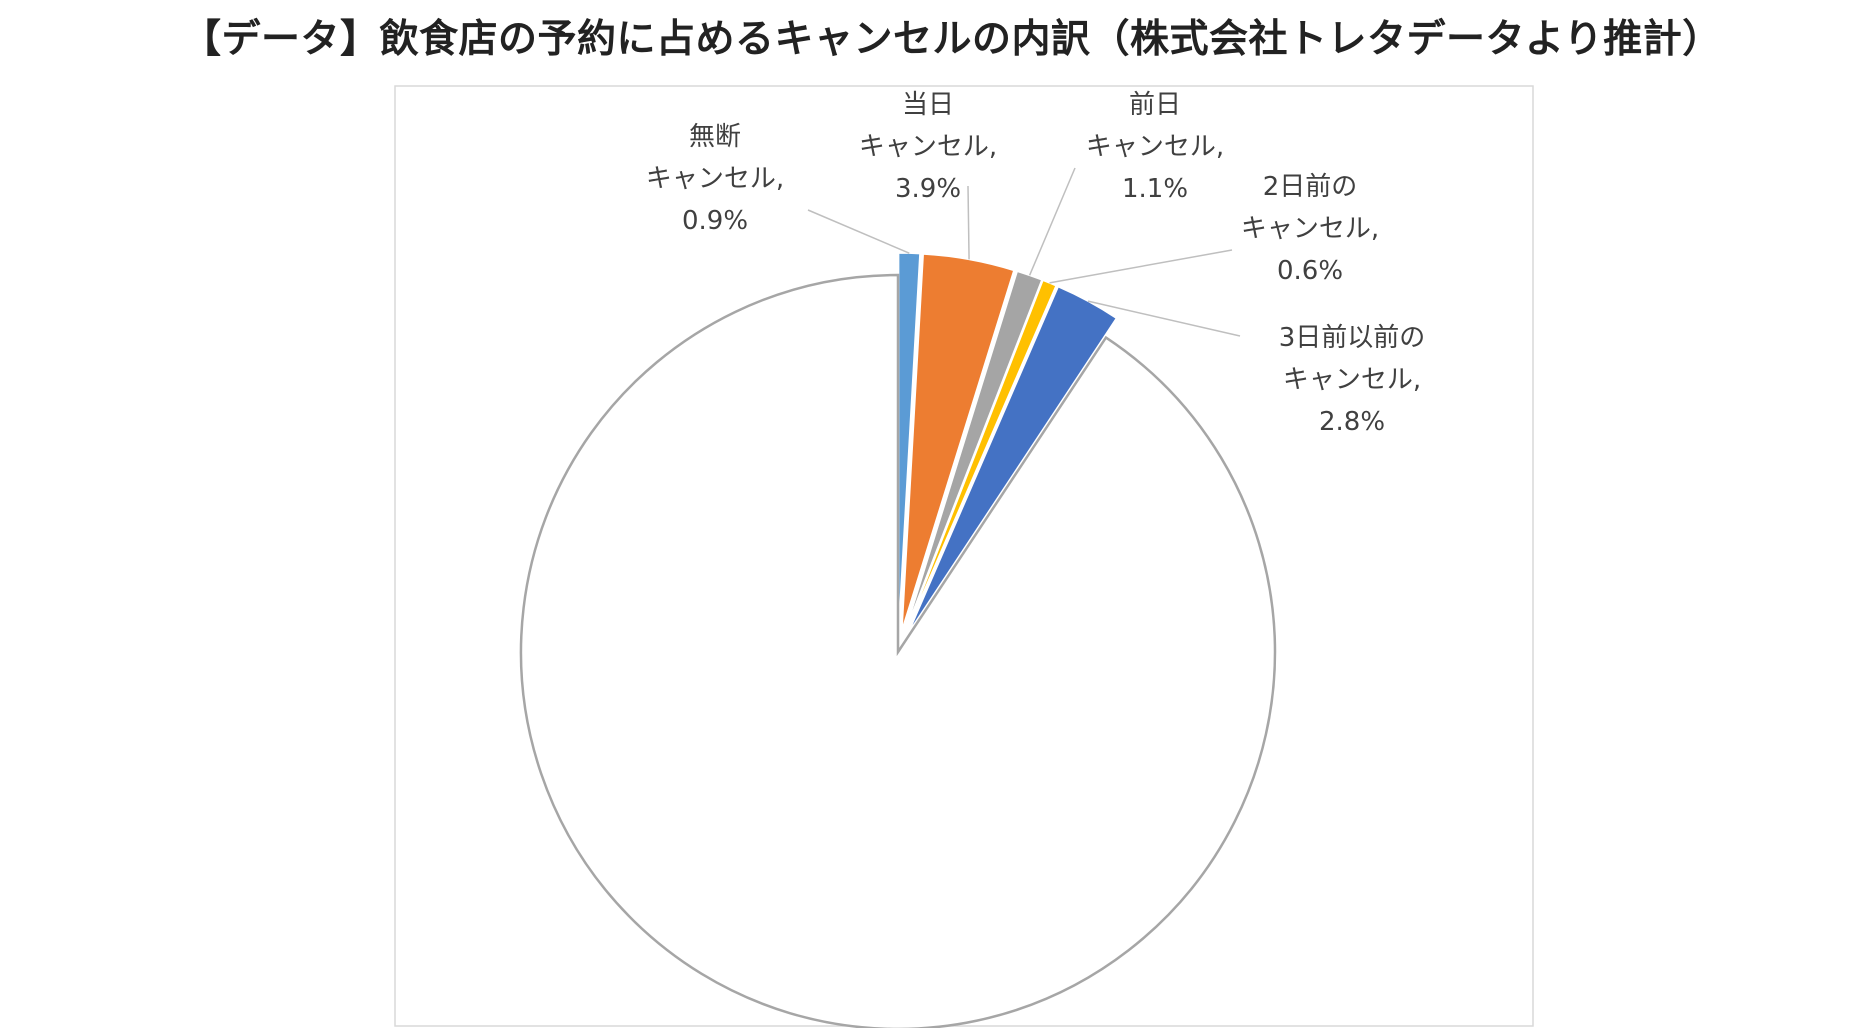 Image resolution: width=1862 pixels, height=1028 pixels. What do you see at coordinates (715, 221) in the screenshot?
I see `data-label-value: 0.9%` at bounding box center [715, 221].